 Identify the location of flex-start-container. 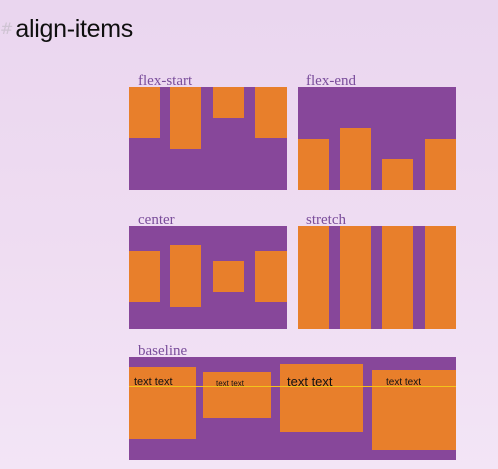
(208, 138).